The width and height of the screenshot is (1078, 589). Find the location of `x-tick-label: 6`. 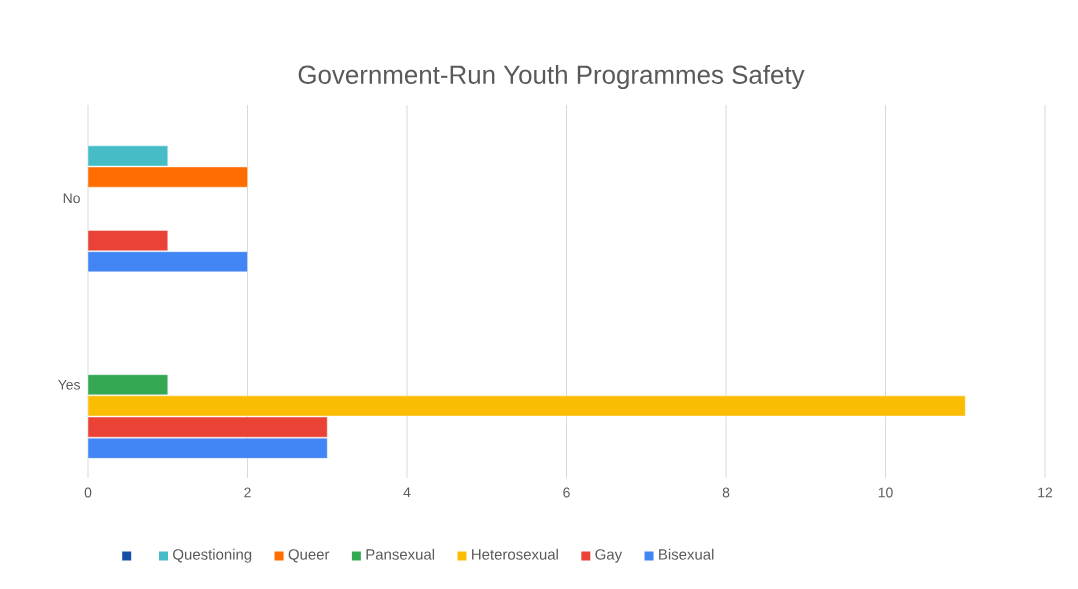

x-tick-label: 6 is located at coordinates (566, 492).